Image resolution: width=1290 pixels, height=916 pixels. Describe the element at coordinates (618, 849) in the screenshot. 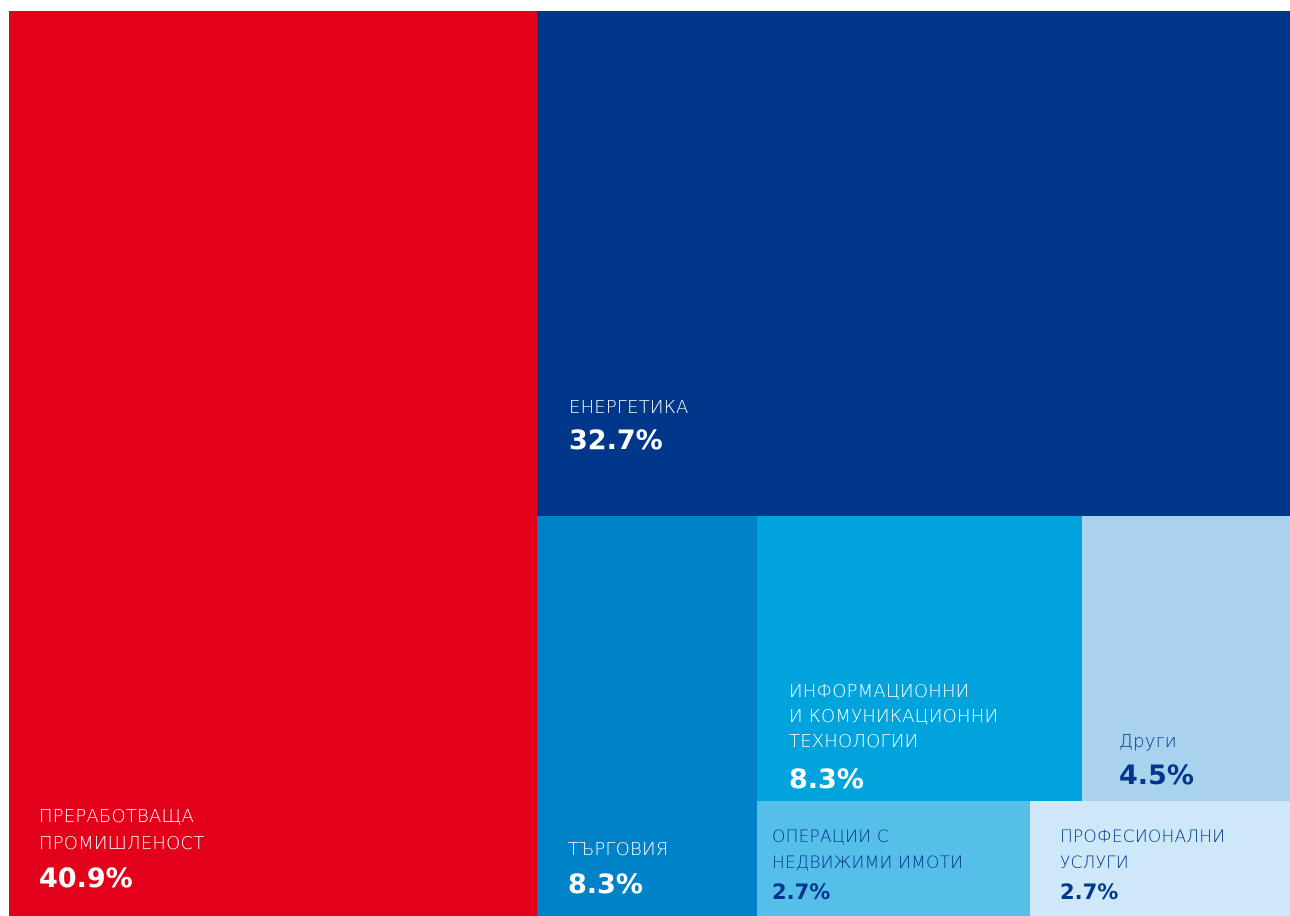

I see `tile-name: ТЪРГОВИЯ` at that location.